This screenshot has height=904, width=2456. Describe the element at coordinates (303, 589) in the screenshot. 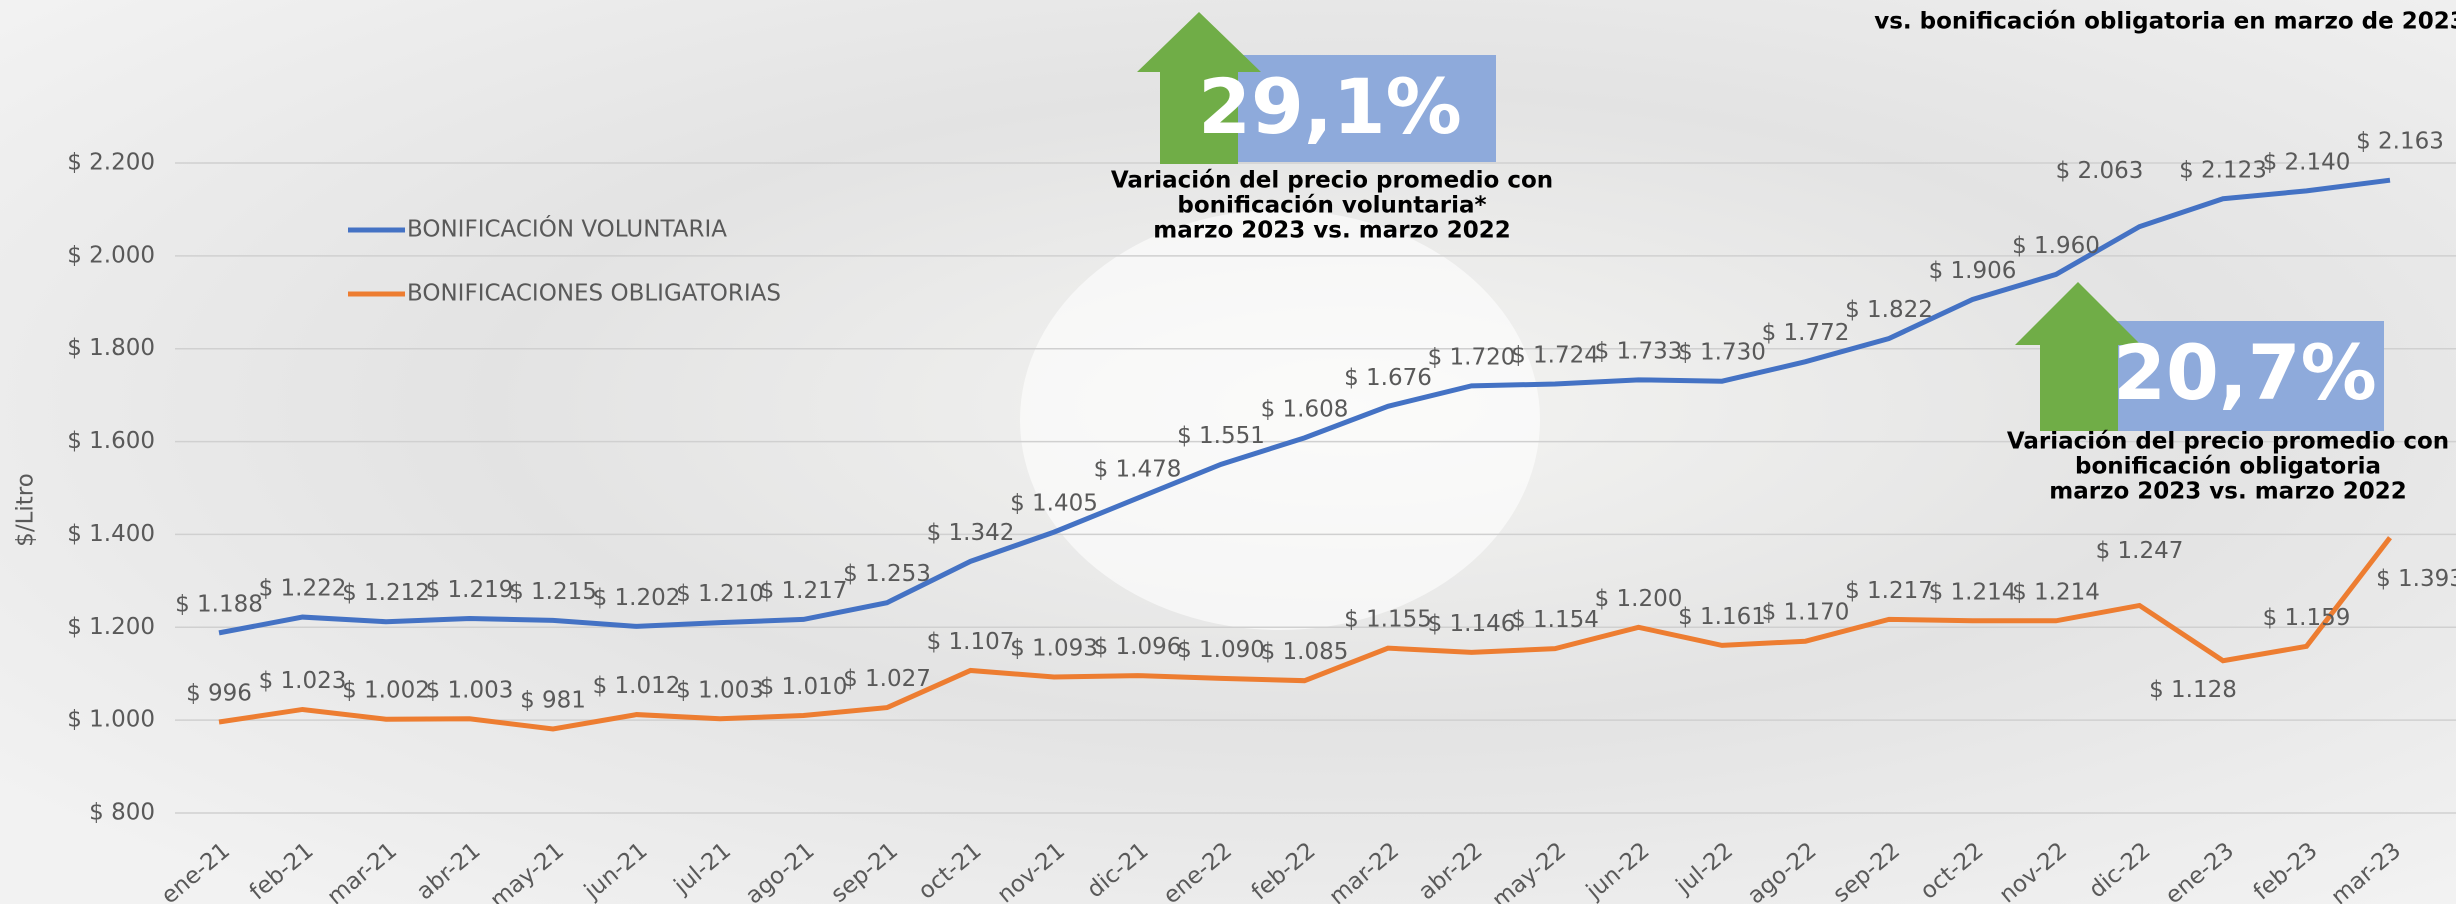

I see `data-label: $ 1.222` at that location.